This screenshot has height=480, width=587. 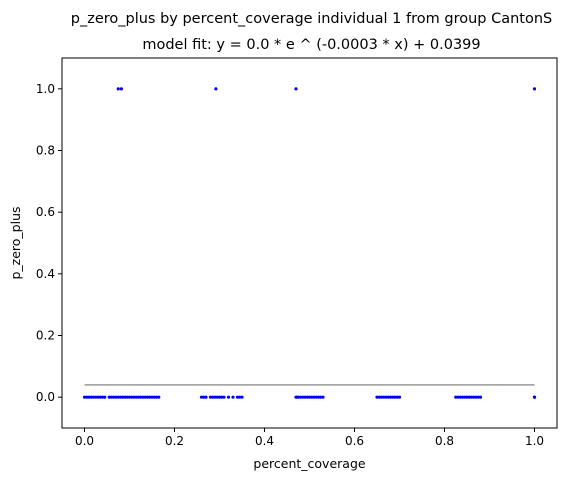 What do you see at coordinates (84, 441) in the screenshot?
I see `x-tick-label: 0.0` at bounding box center [84, 441].